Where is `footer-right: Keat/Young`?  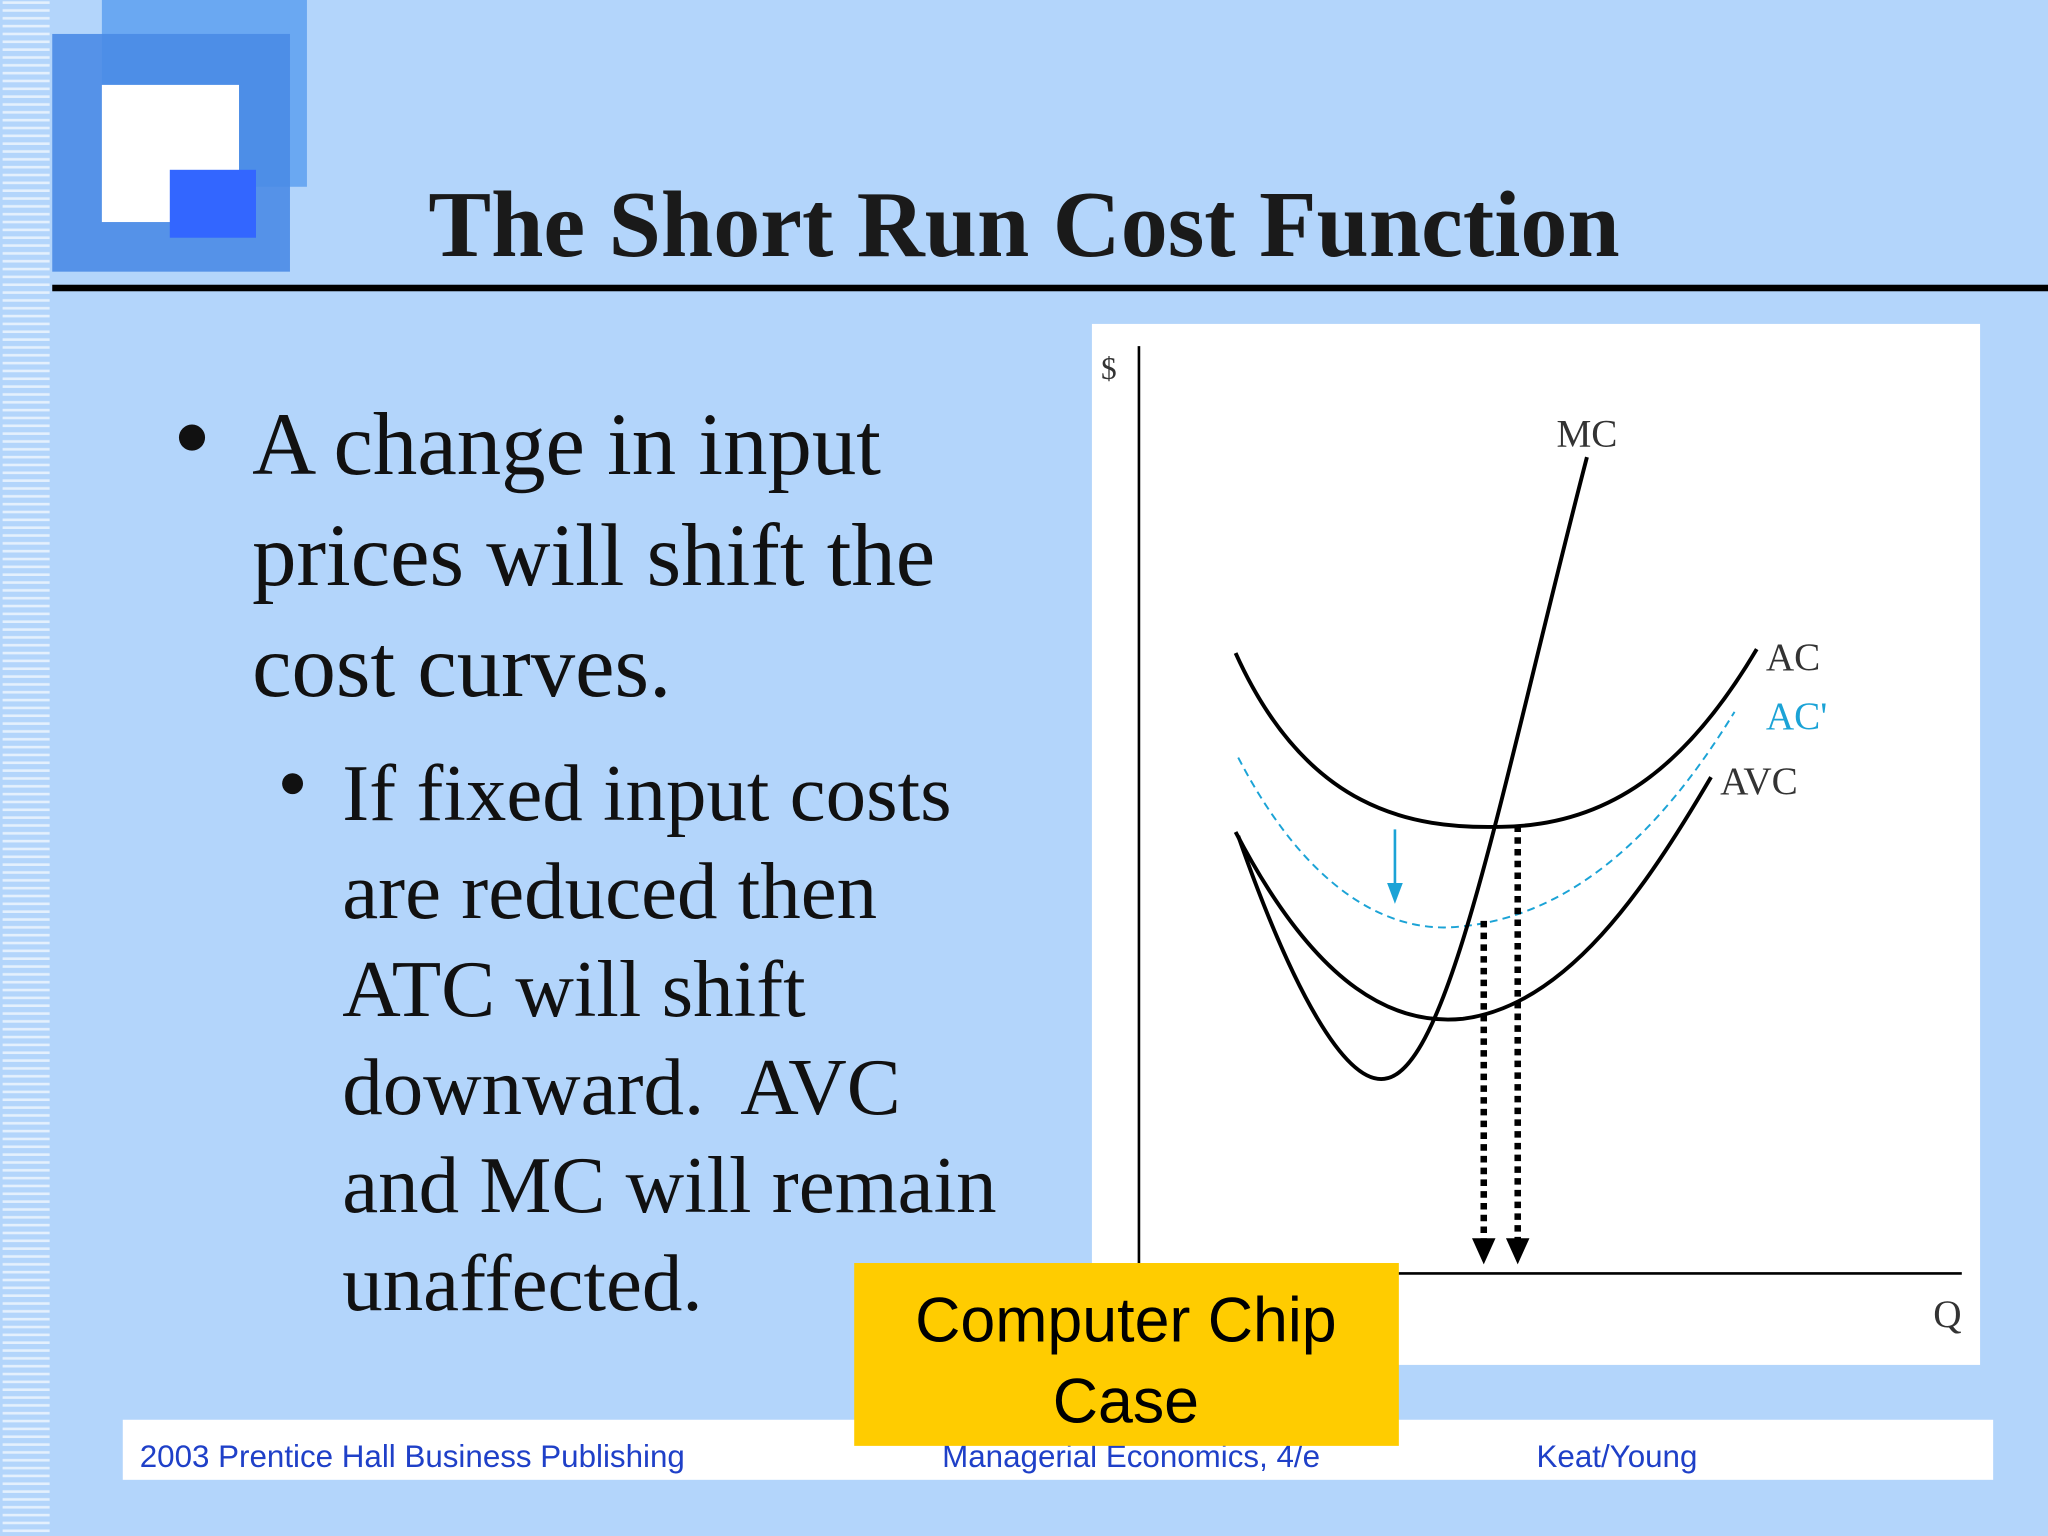 footer-right: Keat/Young is located at coordinates (1617, 1456).